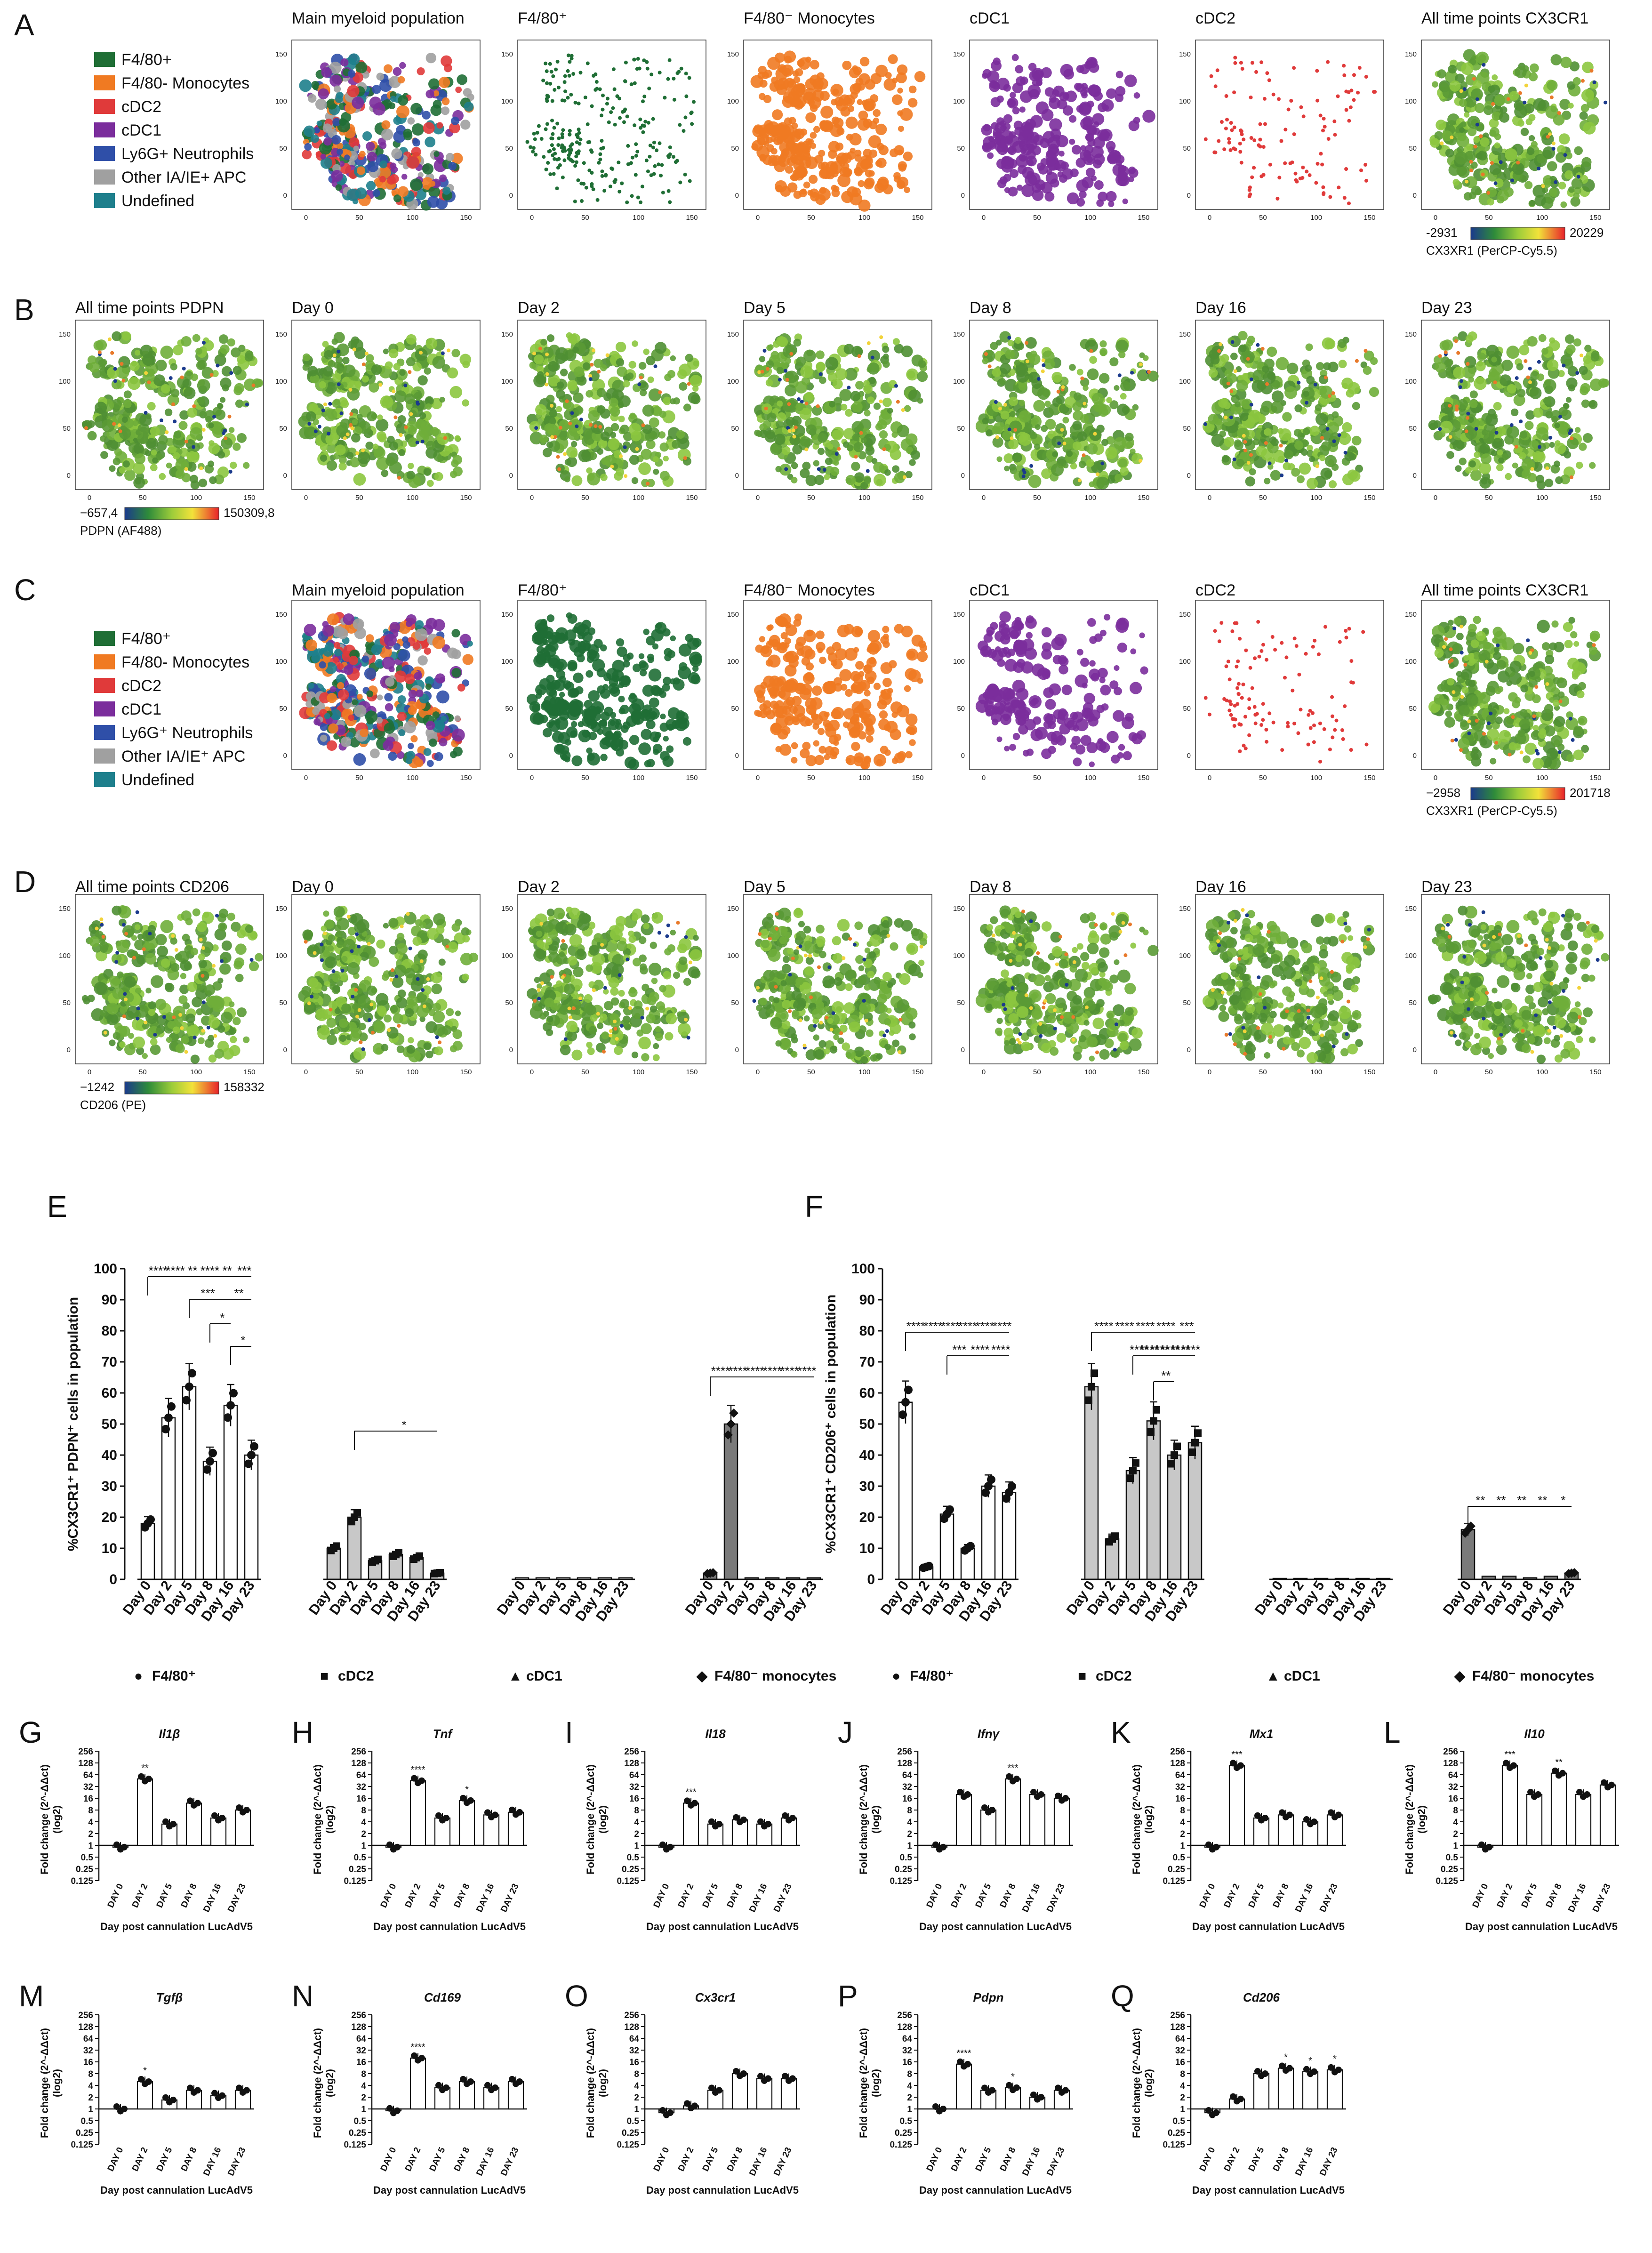 Image resolution: width=1652 pixels, height=2253 pixels. Describe the element at coordinates (692, 218) in the screenshot. I see `tsne-x-tick: 150` at that location.